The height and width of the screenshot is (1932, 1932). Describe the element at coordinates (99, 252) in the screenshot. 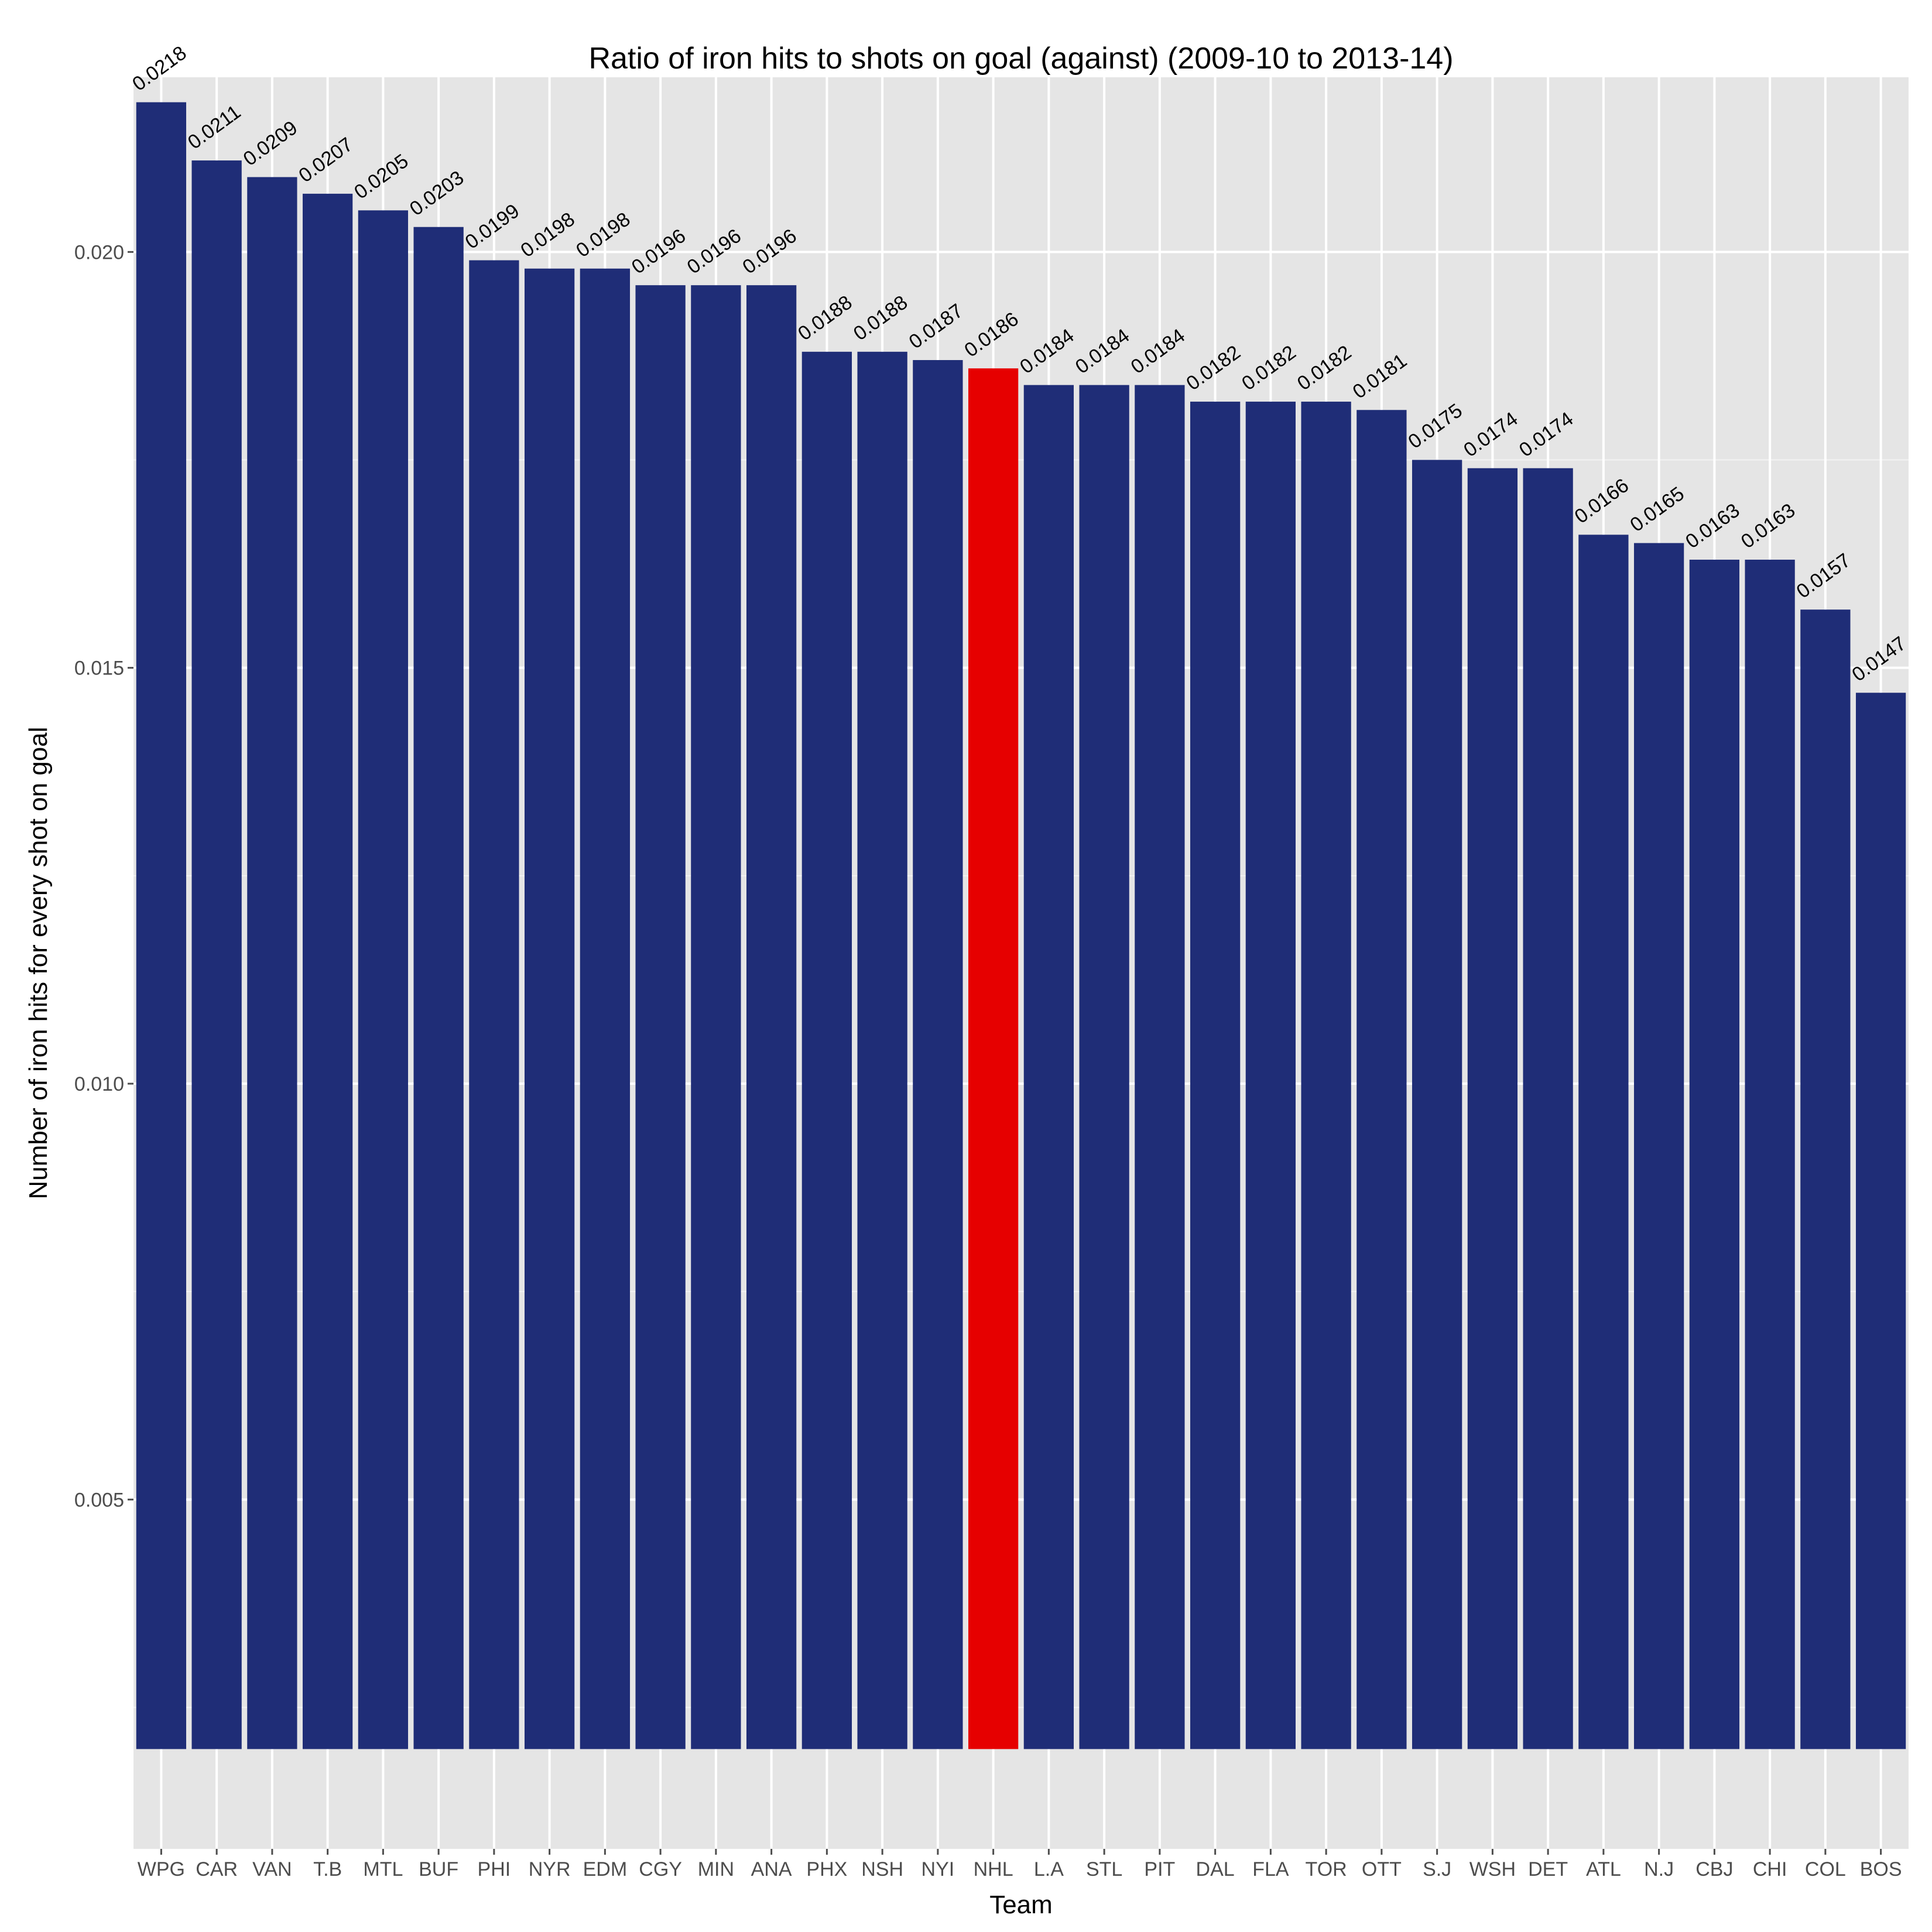

I see `y-tick-label: 0.020` at that location.